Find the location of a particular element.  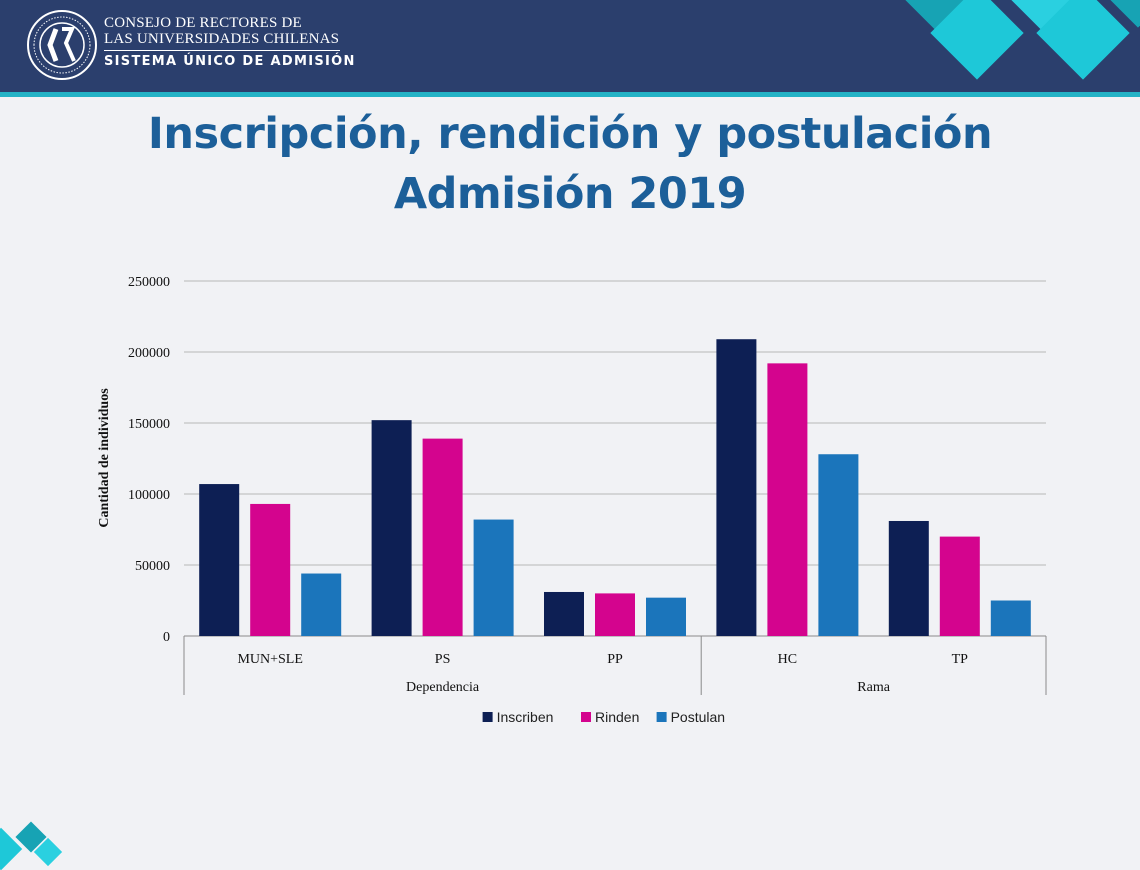

bar-inscriben-pp is located at coordinates (564, 613).